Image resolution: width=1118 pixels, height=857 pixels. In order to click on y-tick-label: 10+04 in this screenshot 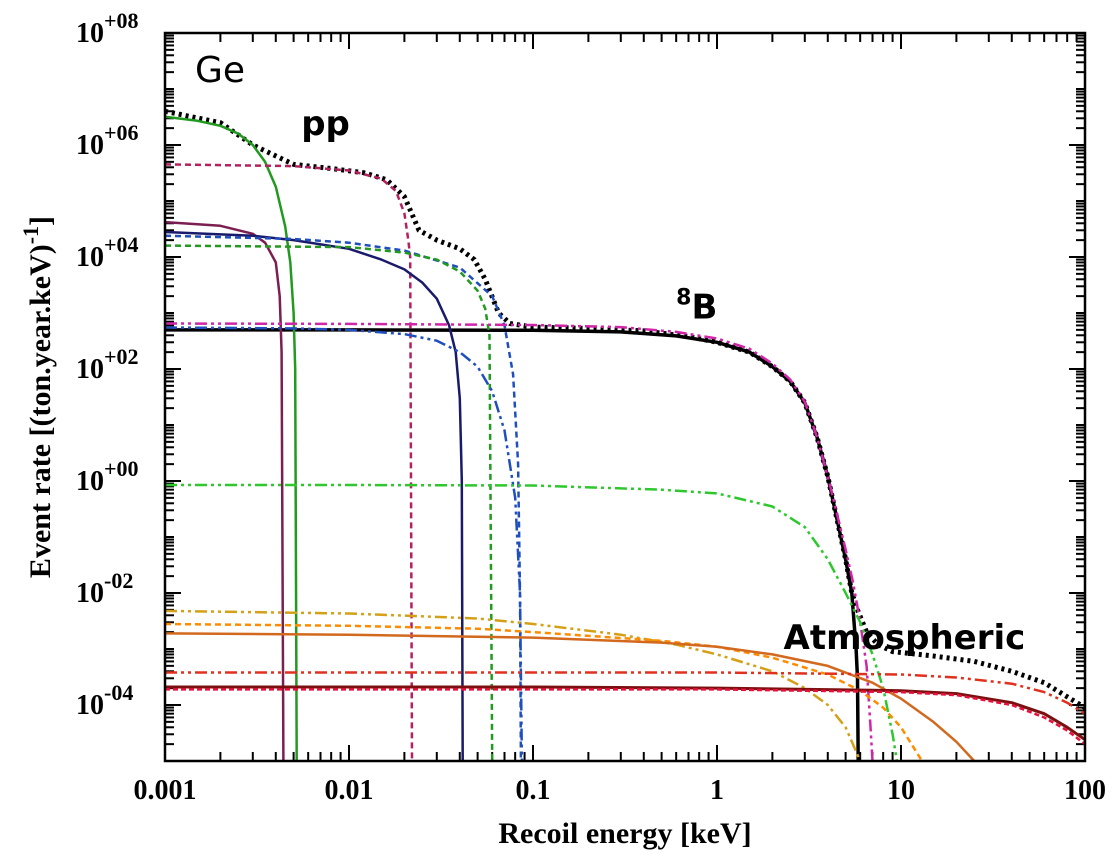, I will do `click(107, 252)`.